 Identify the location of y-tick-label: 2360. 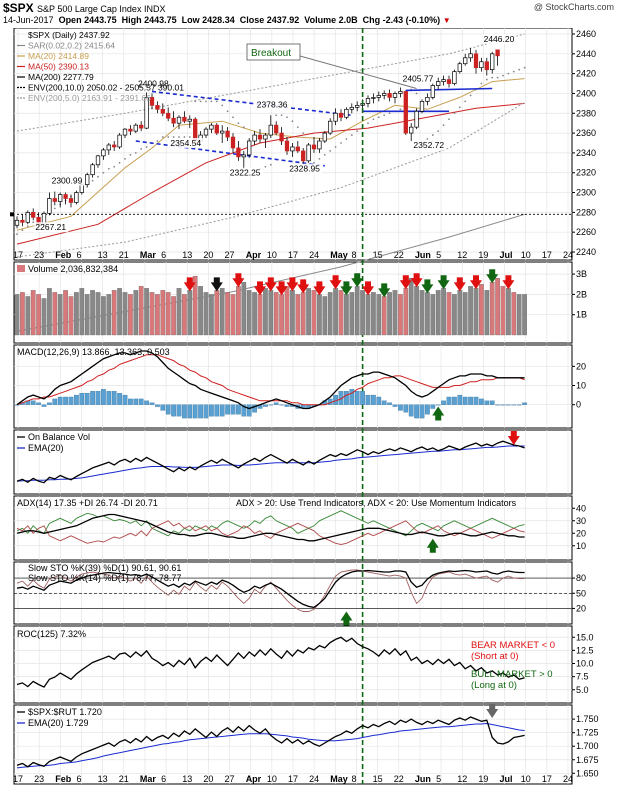
(586, 133).